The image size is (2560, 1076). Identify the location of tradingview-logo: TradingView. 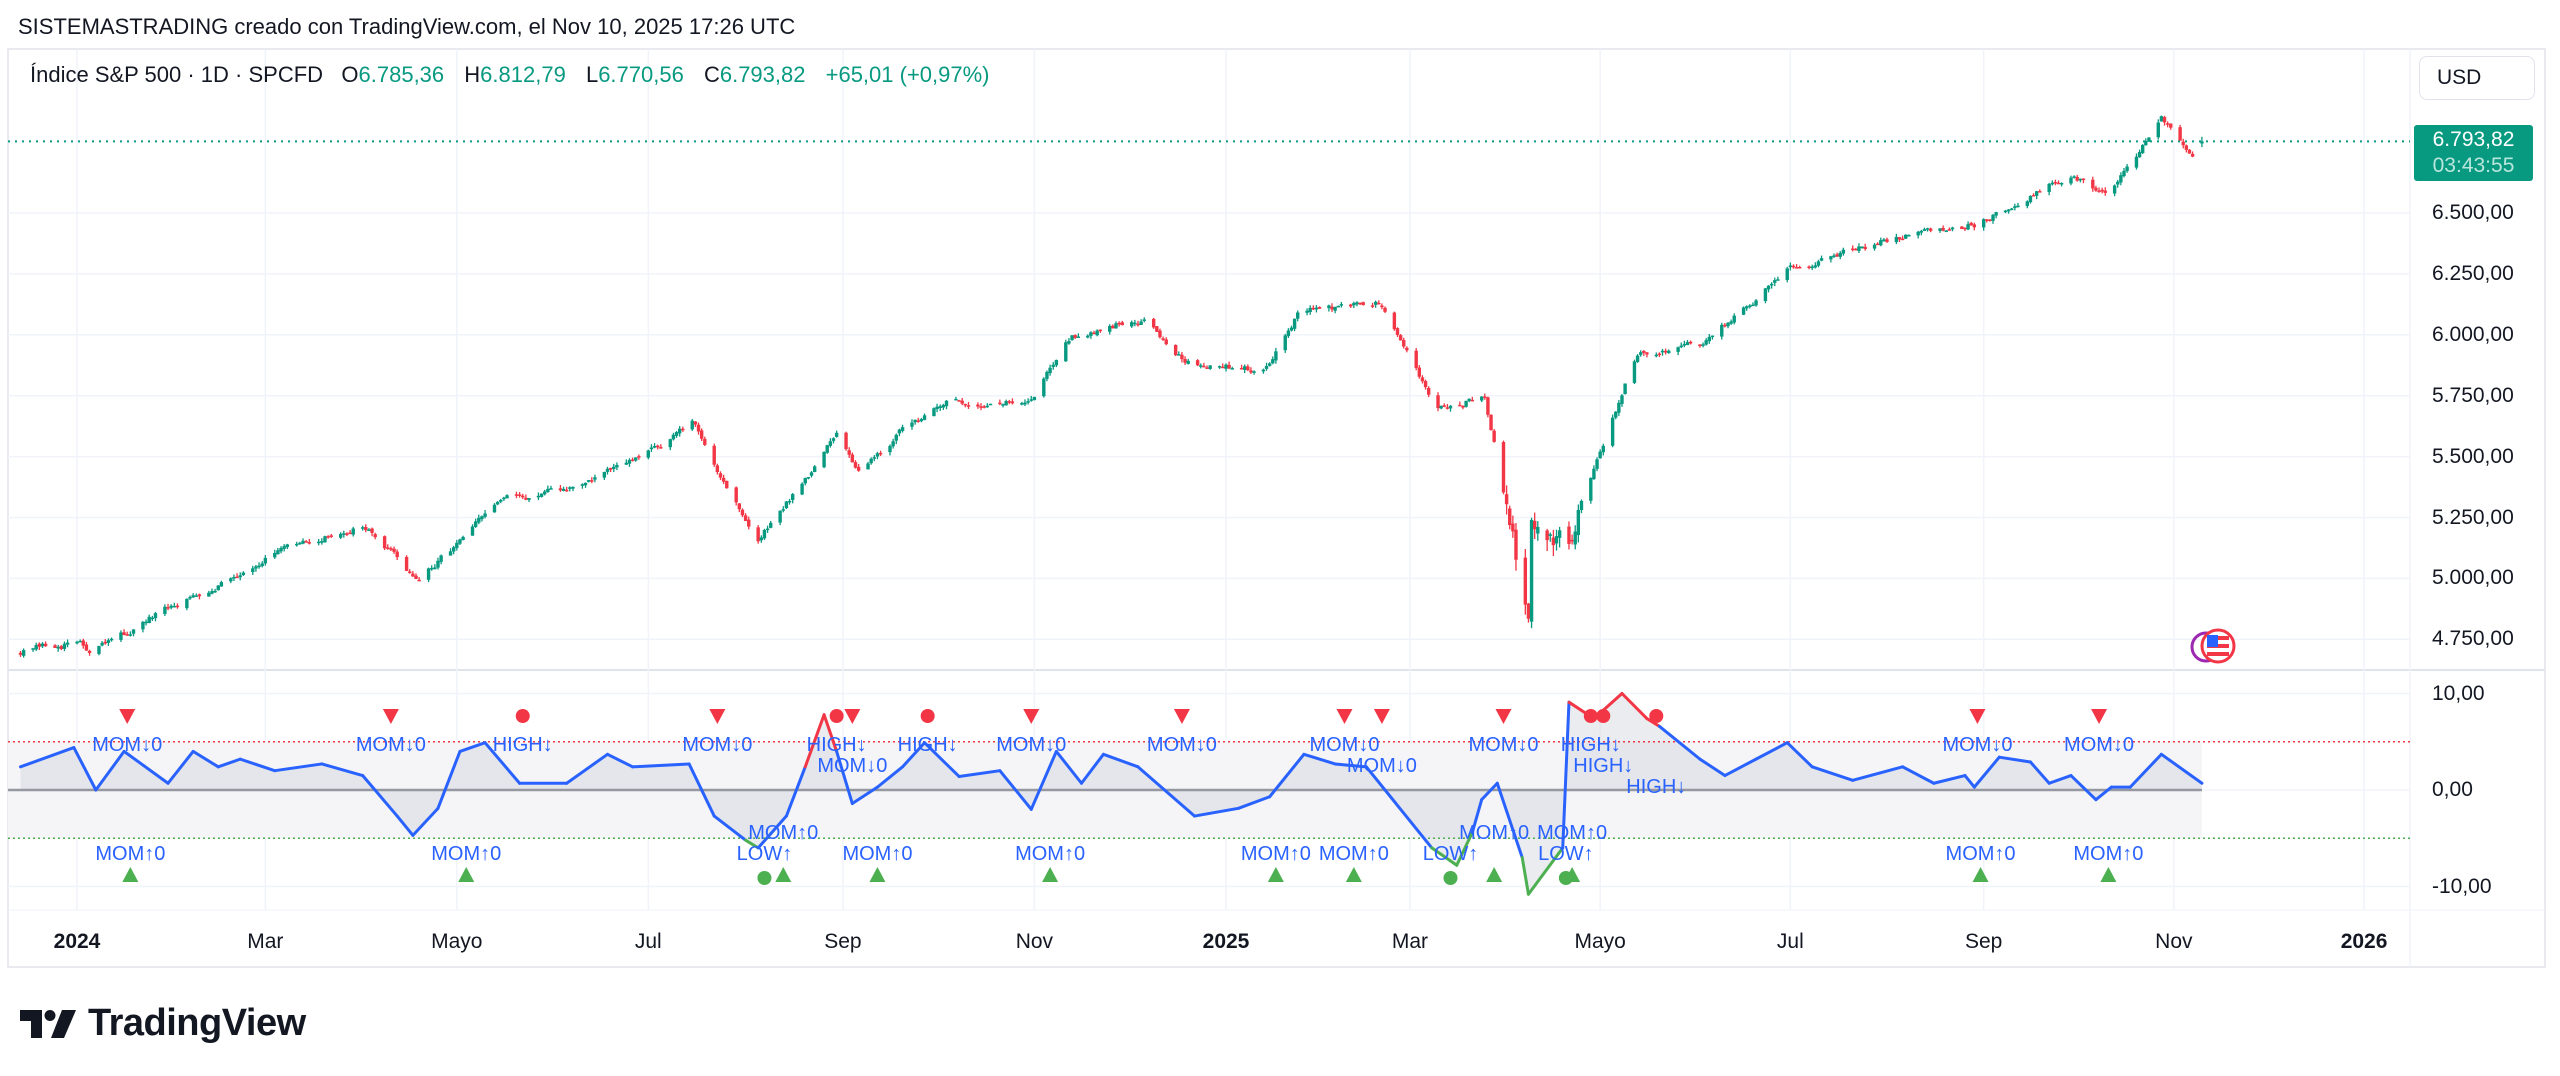
(163, 1023).